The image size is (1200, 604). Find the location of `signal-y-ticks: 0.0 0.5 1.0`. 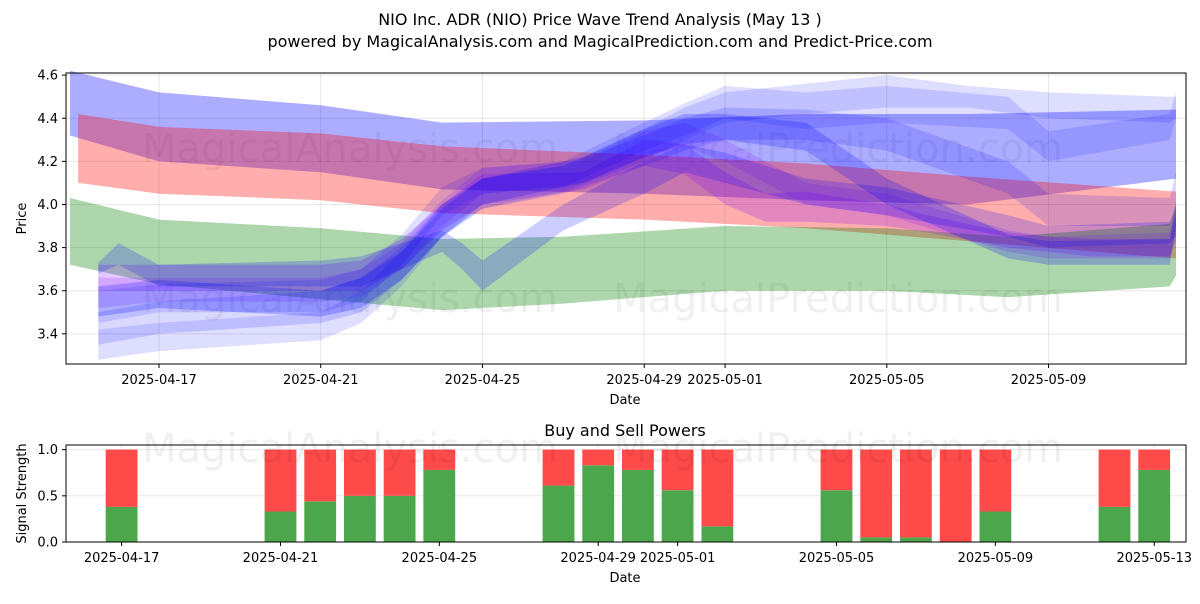

signal-y-ticks: 0.0 0.5 1.0 is located at coordinates (51, 497).